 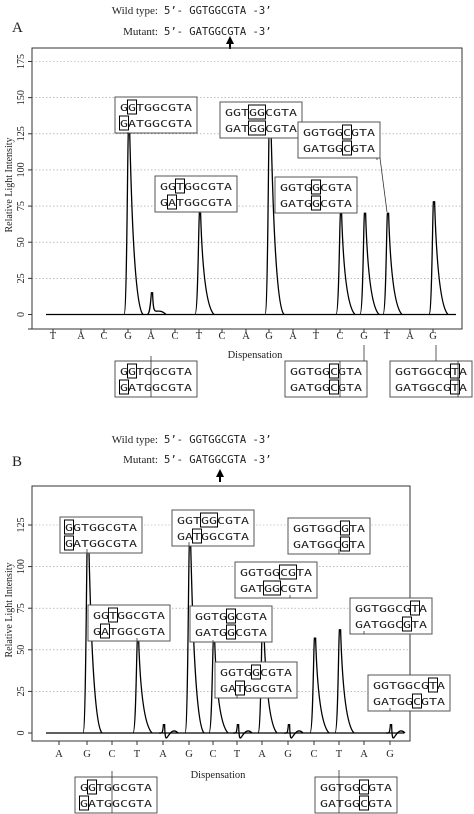 I want to click on panel-a-arrow-head, so click(x=230, y=40).